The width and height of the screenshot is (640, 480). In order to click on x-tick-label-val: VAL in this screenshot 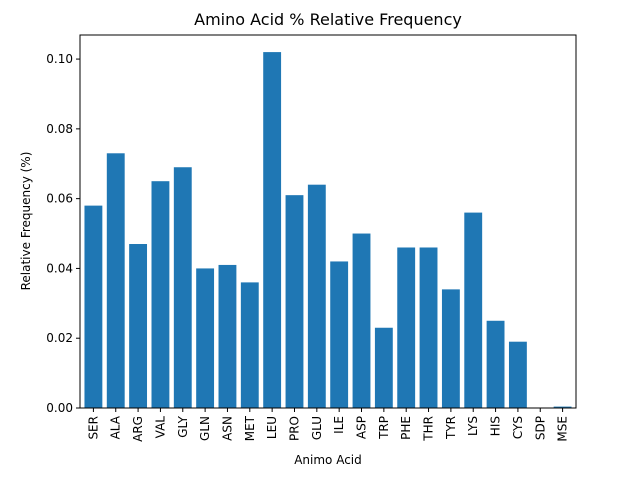, I will do `click(160, 427)`.